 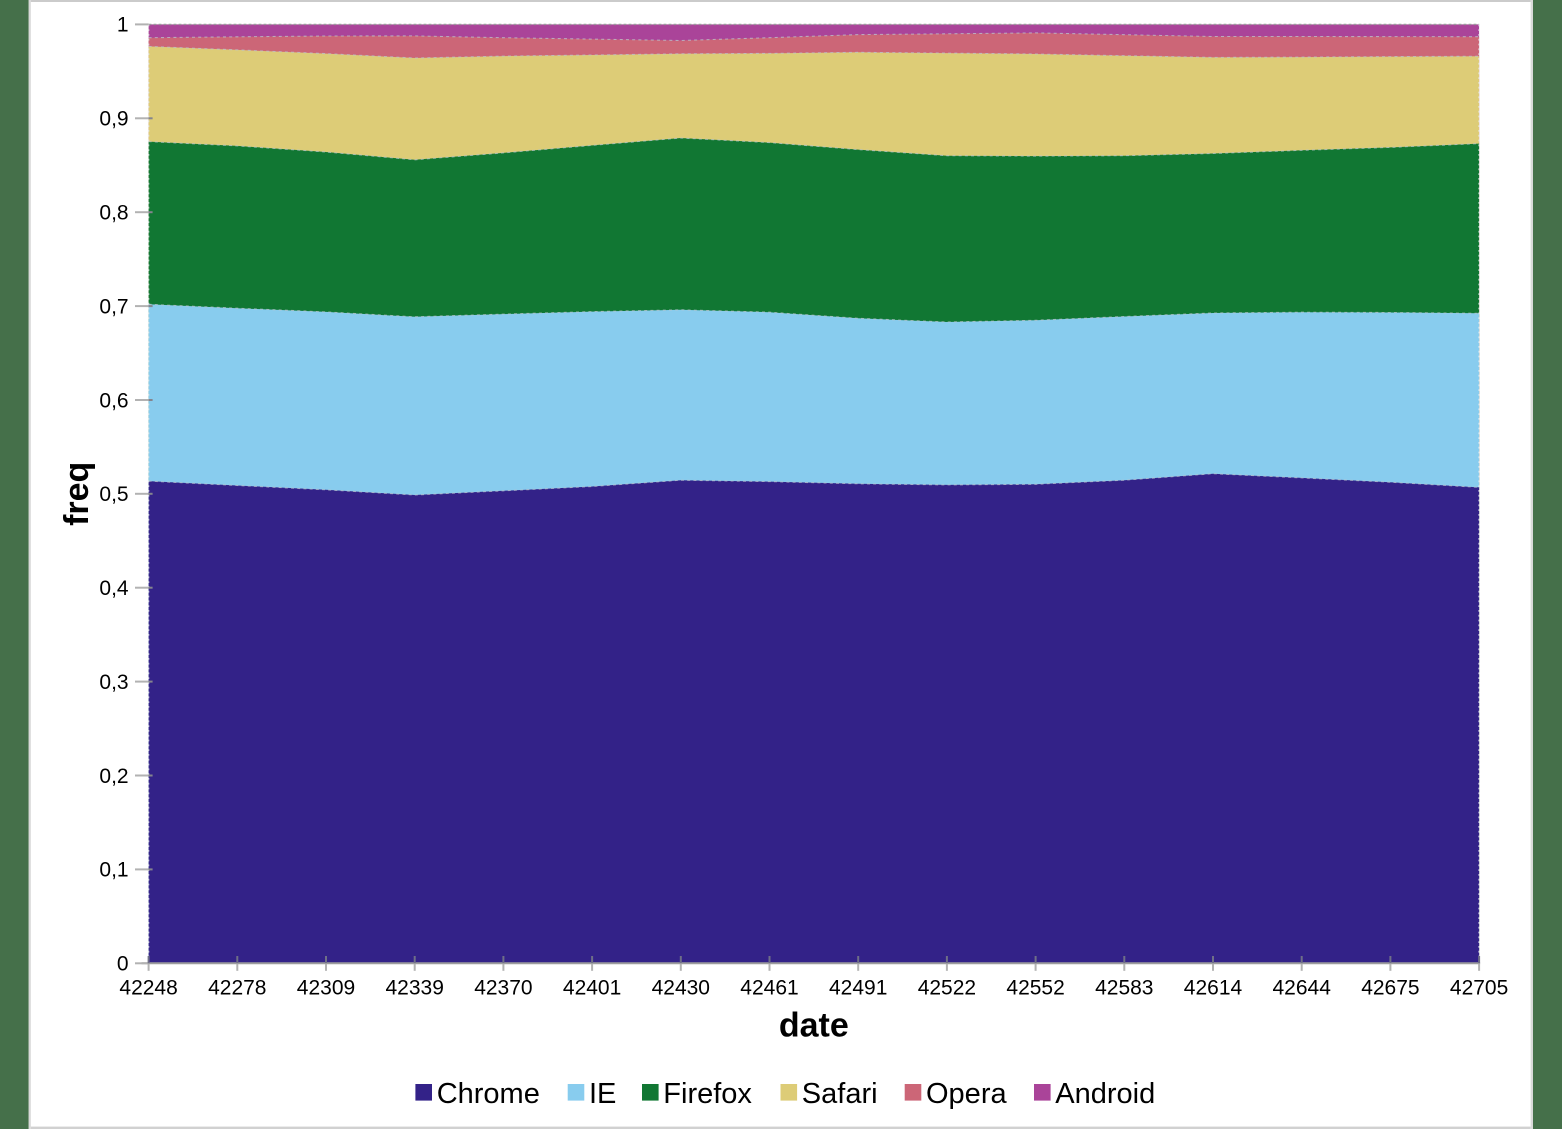 What do you see at coordinates (1390, 988) in the screenshot?
I see `svg-text: 42675` at bounding box center [1390, 988].